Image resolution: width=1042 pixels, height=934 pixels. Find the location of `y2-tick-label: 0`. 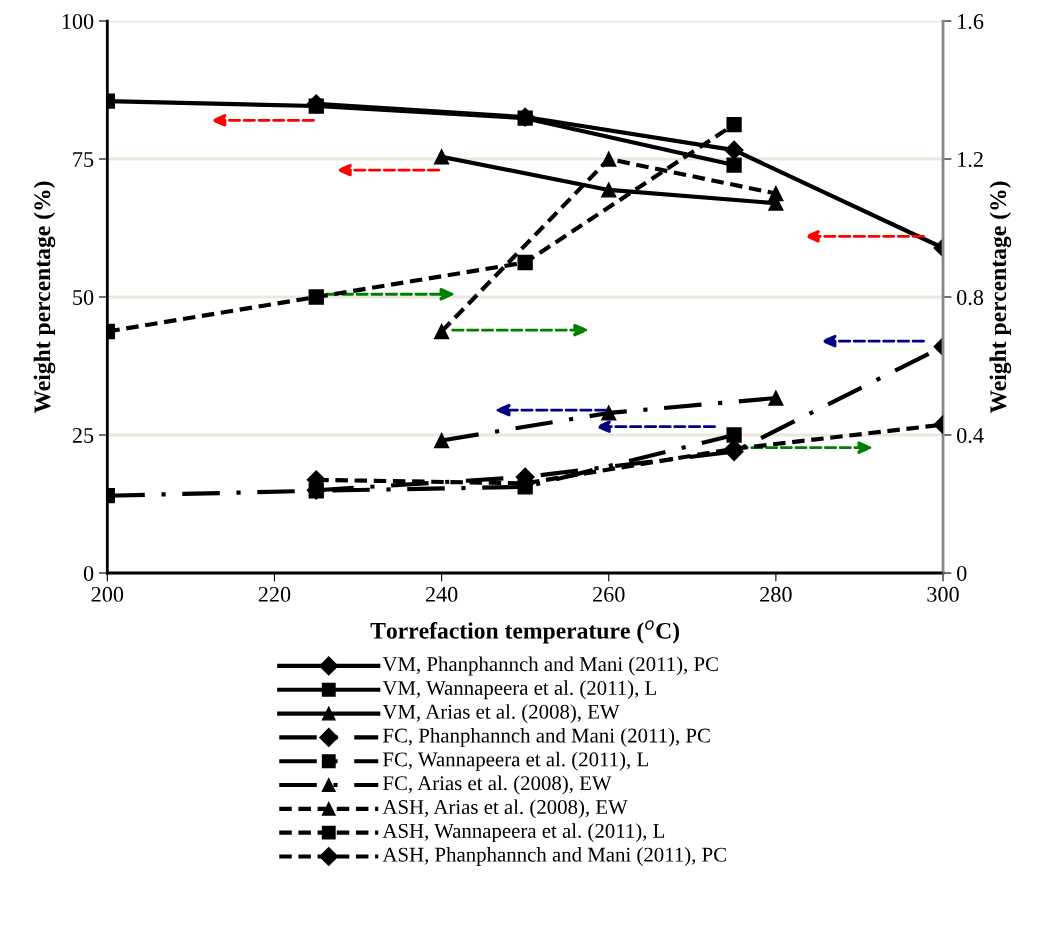

y2-tick-label: 0 is located at coordinates (962, 573).